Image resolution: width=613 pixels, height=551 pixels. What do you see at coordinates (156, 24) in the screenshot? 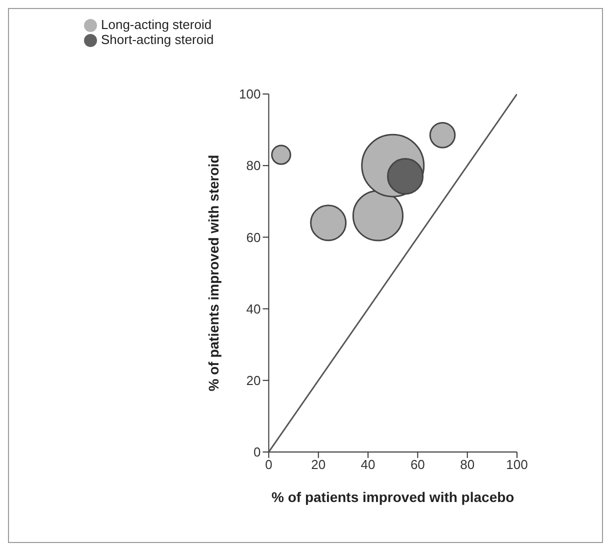
I see `legend-label: Long-acting steroid` at bounding box center [156, 24].